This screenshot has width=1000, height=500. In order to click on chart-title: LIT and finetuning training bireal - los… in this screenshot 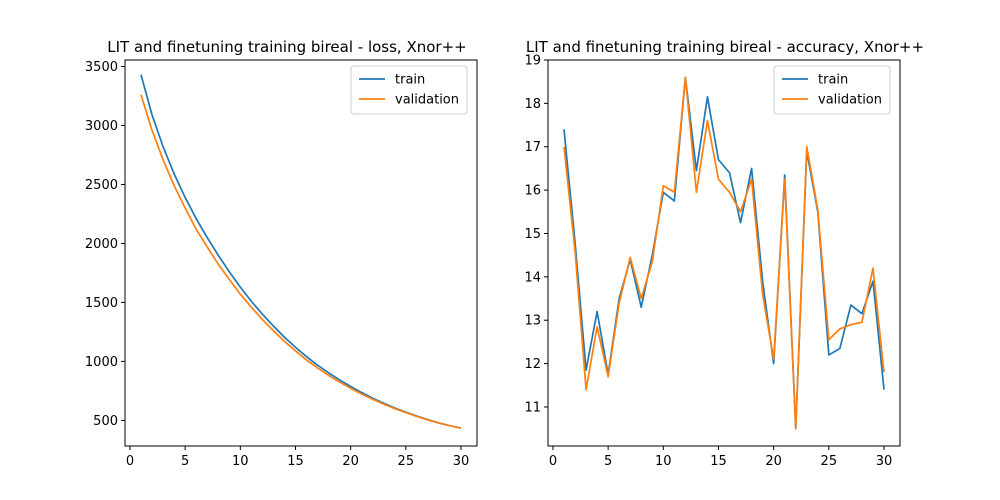, I will do `click(286, 47)`.